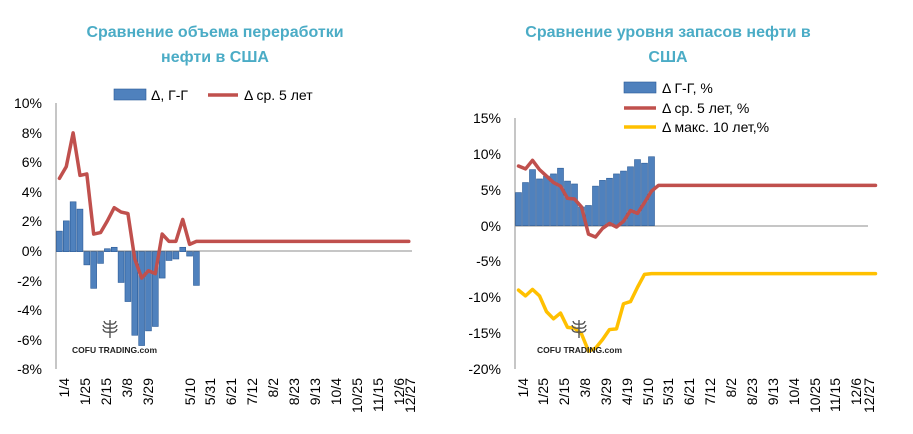  Describe the element at coordinates (484, 297) in the screenshot. I see `y-tick-label: -10%` at that location.